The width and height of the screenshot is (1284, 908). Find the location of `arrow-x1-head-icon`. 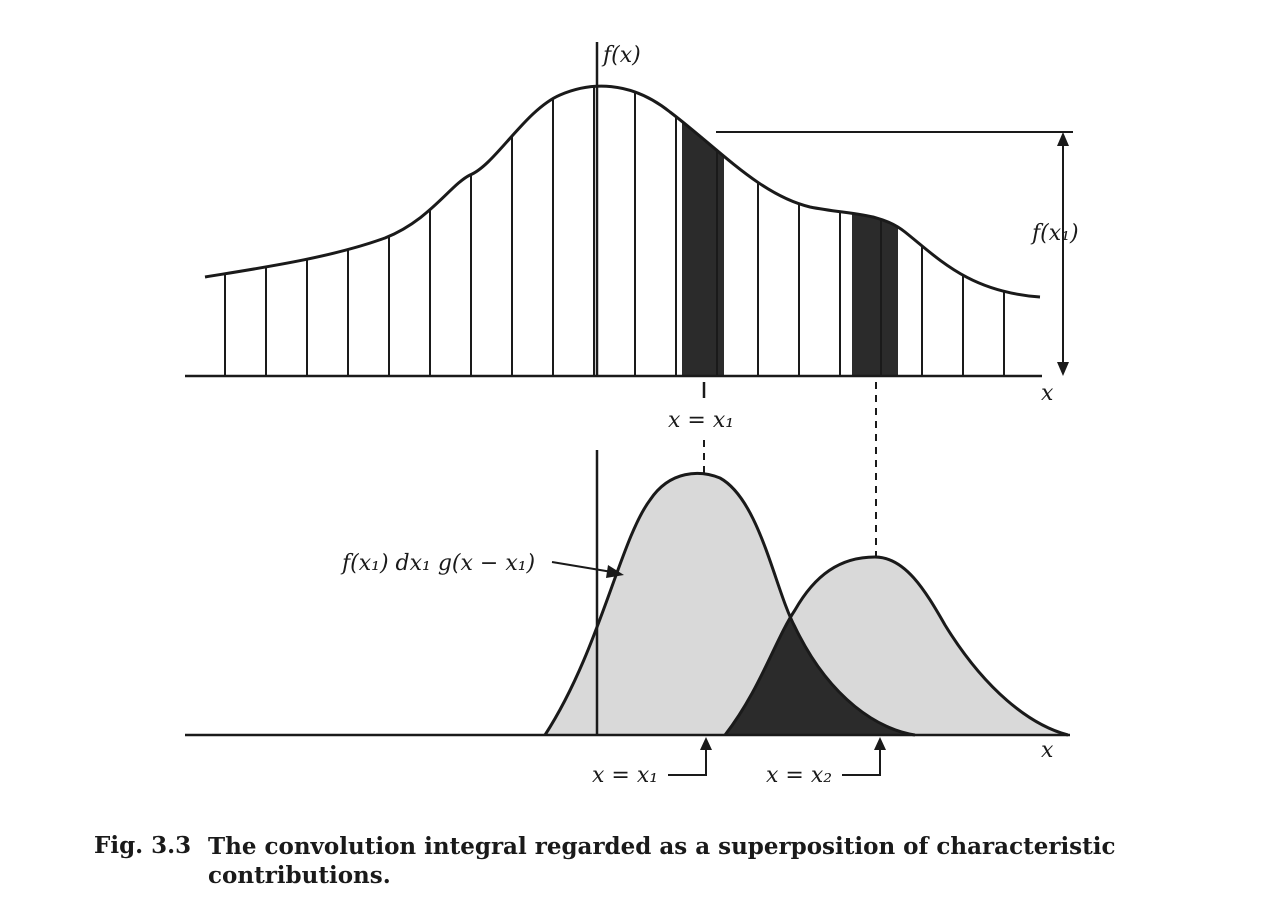

arrow-x1-head-icon is located at coordinates (706, 743).